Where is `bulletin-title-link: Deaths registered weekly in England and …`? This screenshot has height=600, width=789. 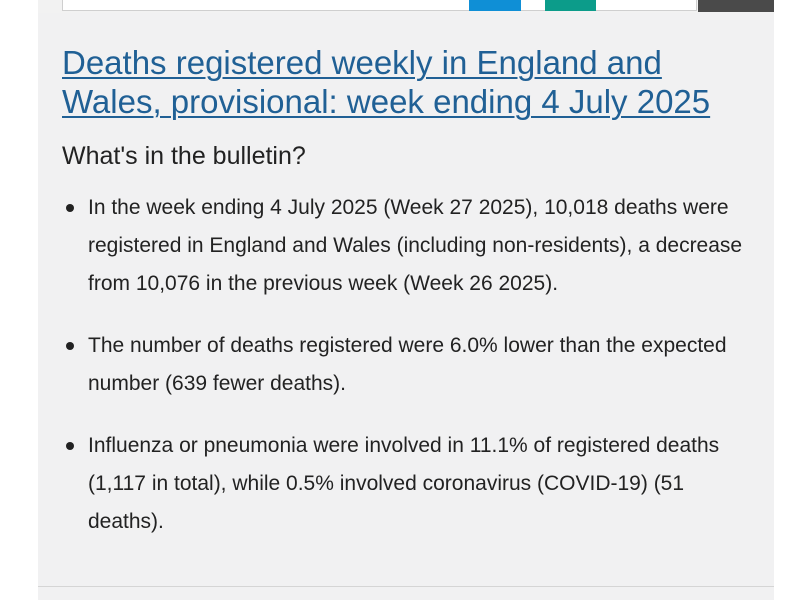
bulletin-title-link: Deaths registered weekly in England and … is located at coordinates (386, 82).